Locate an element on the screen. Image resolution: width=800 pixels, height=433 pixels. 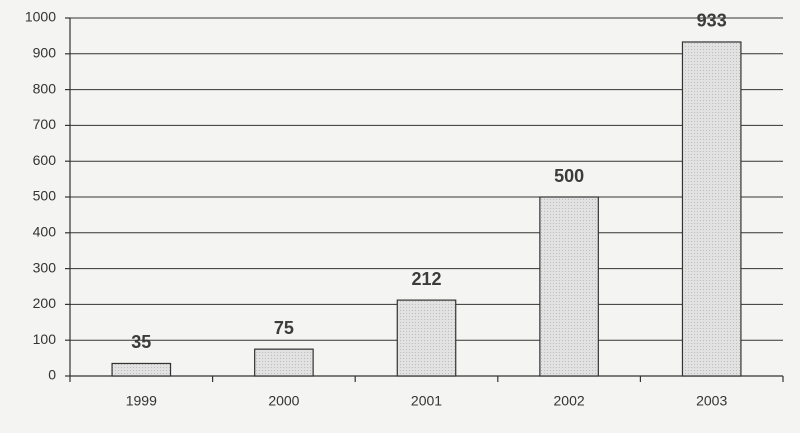
y-tick-label: 300 is located at coordinates (45, 267).